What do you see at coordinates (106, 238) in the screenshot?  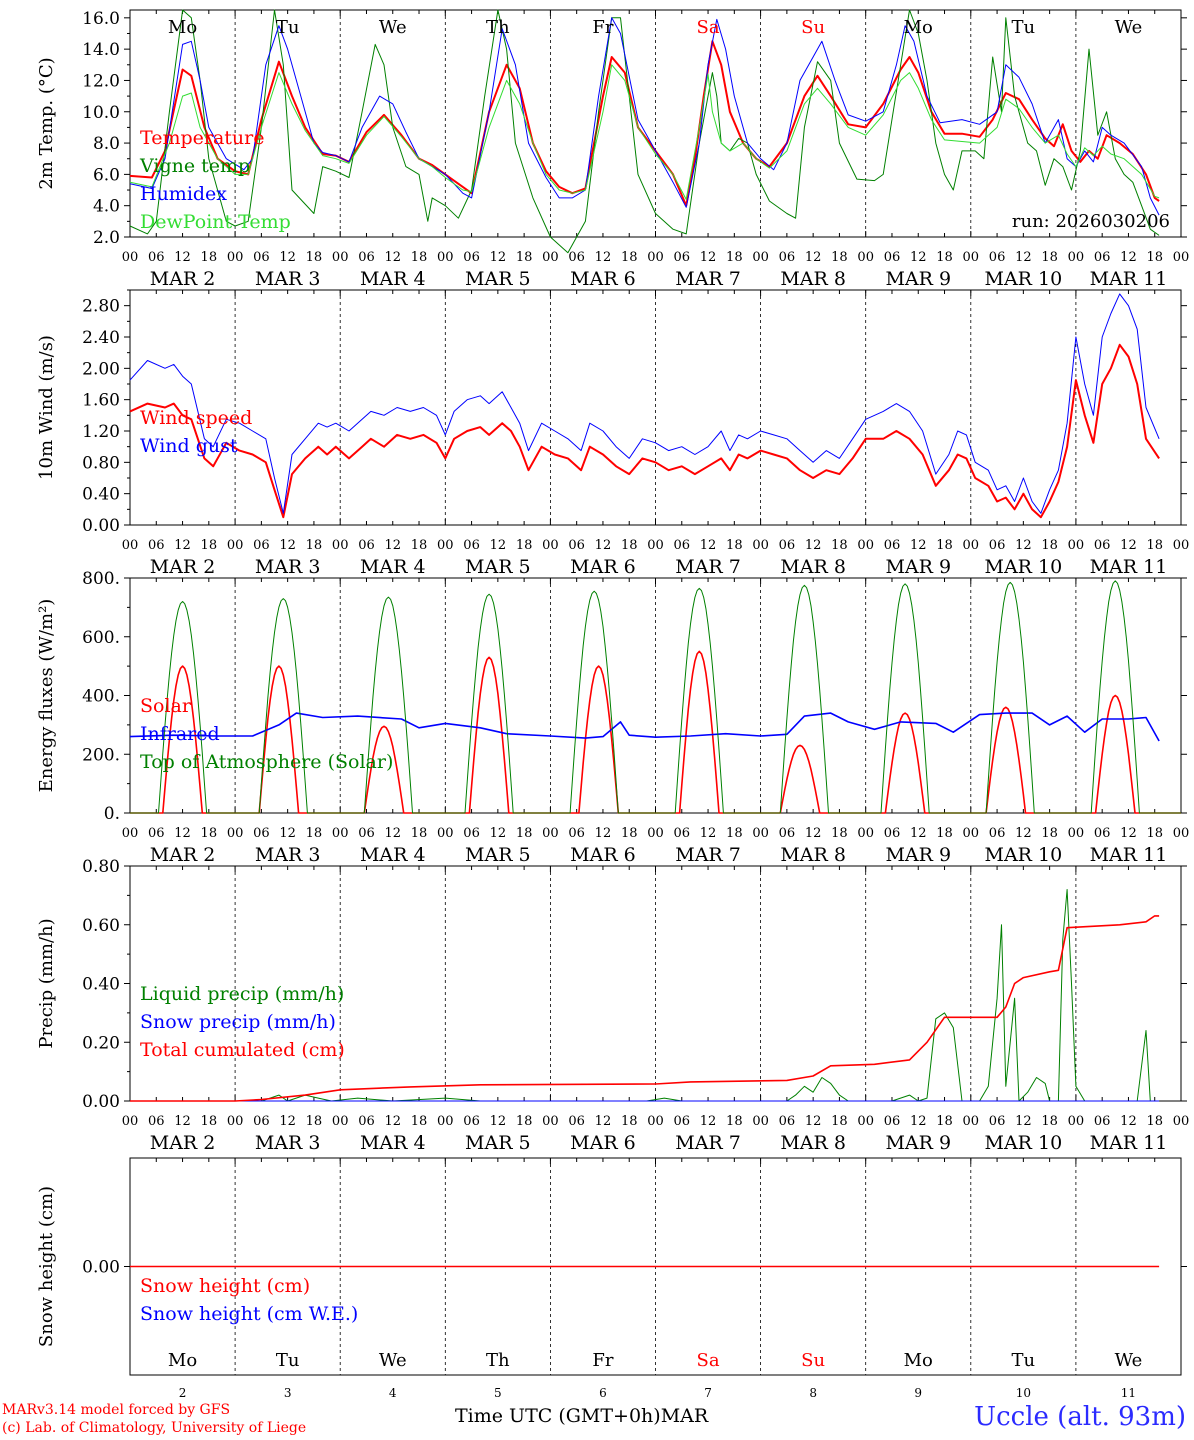 I see `y-tick-label: 2.0` at bounding box center [106, 238].